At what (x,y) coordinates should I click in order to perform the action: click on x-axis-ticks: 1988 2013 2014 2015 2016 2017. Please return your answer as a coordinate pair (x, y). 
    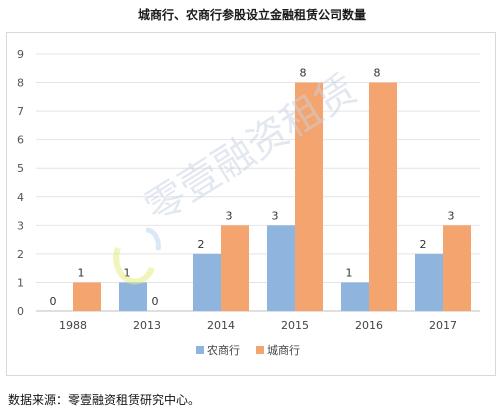
    Looking at the image, I should click on (258, 325).